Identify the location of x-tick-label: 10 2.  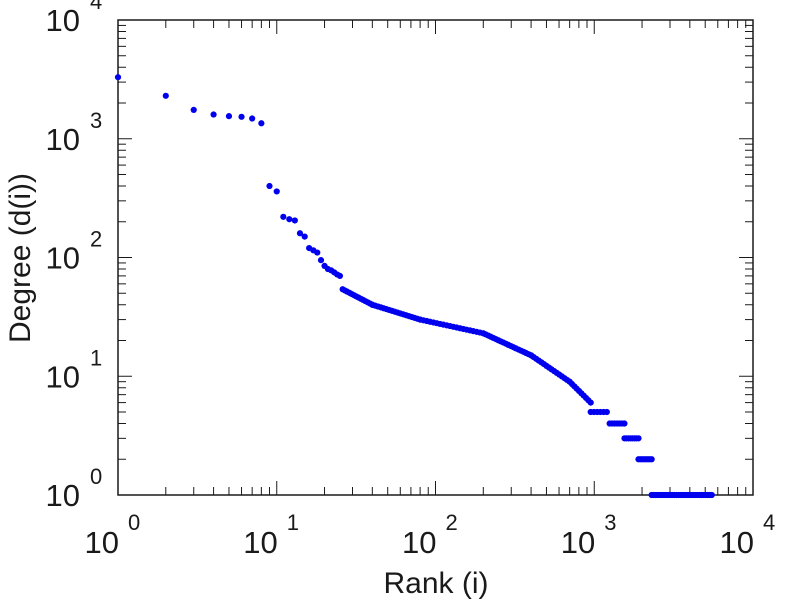
(430, 535).